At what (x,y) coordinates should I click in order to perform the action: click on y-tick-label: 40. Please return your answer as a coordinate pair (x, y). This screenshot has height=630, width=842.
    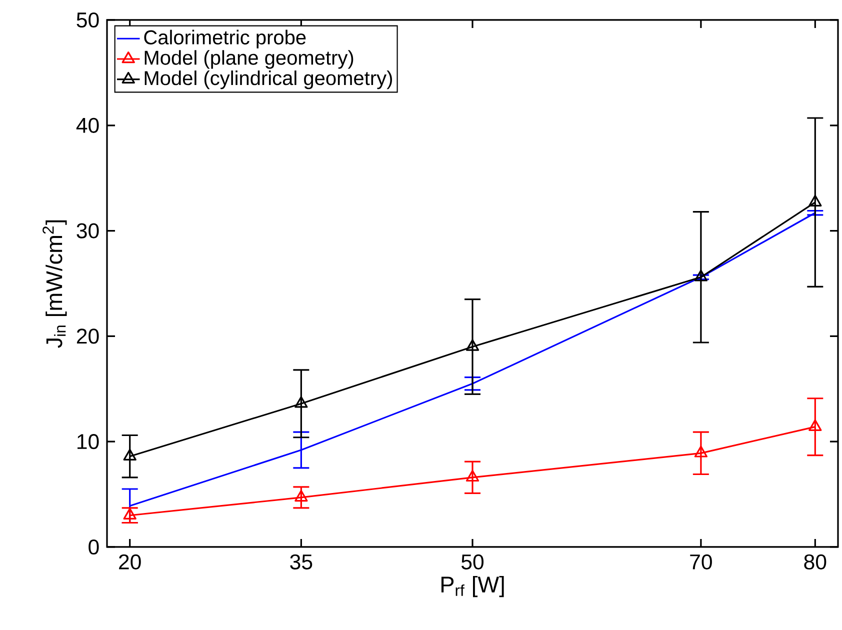
    Looking at the image, I should click on (87, 125).